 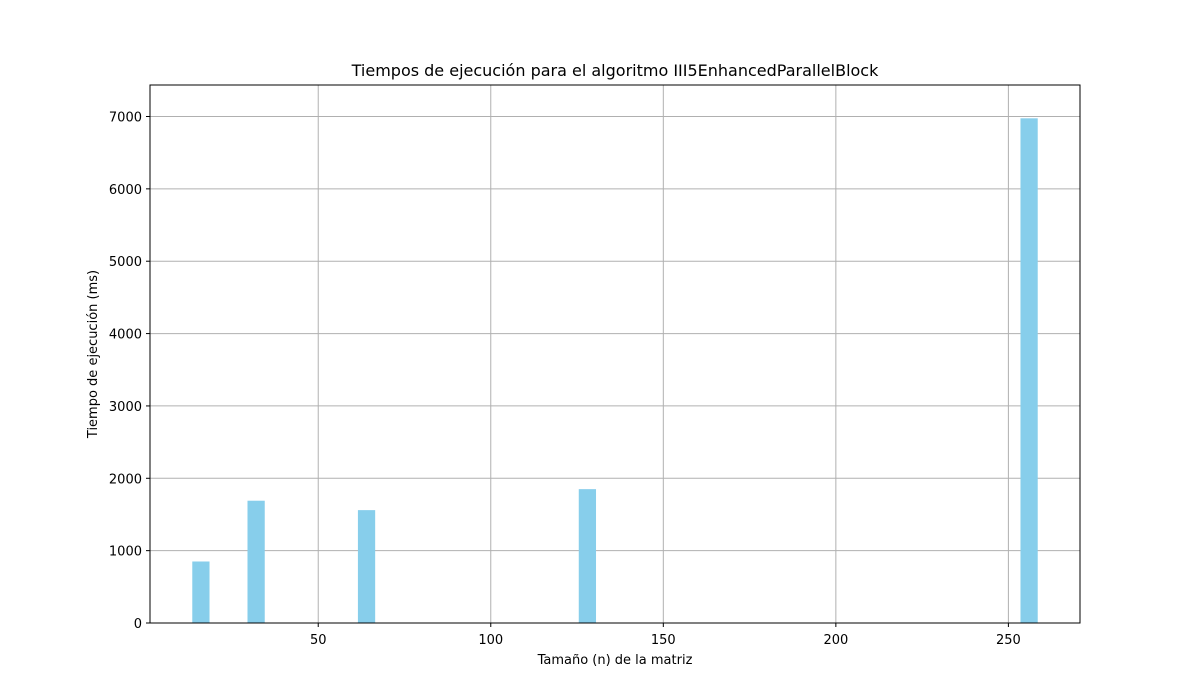 I want to click on y-tick-label: 2000, so click(x=125, y=479).